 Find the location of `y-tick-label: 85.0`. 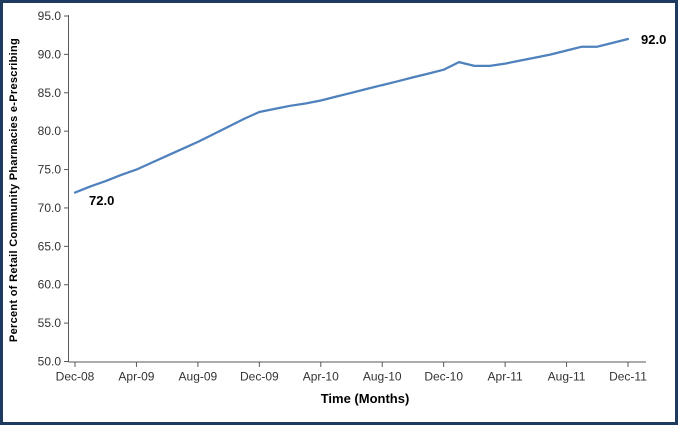

y-tick-label: 85.0 is located at coordinates (50, 93).